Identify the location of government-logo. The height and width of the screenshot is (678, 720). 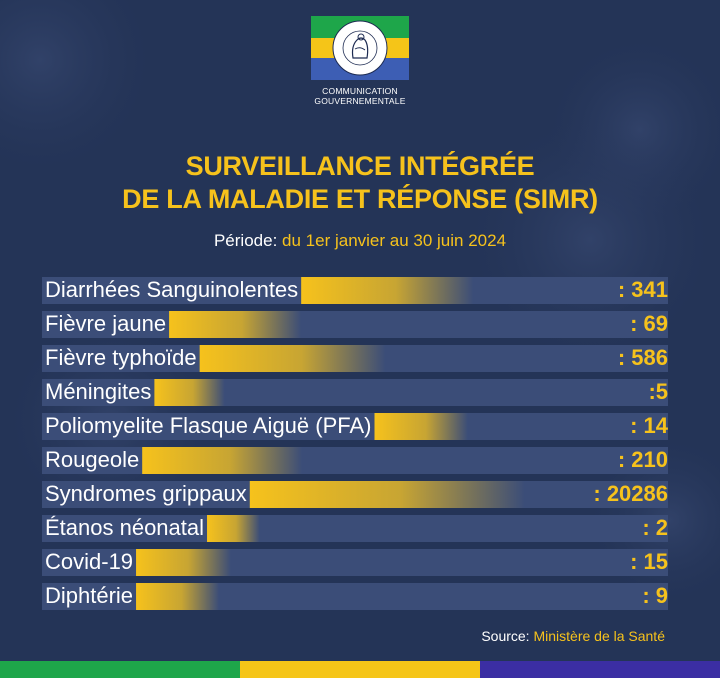
(360, 48).